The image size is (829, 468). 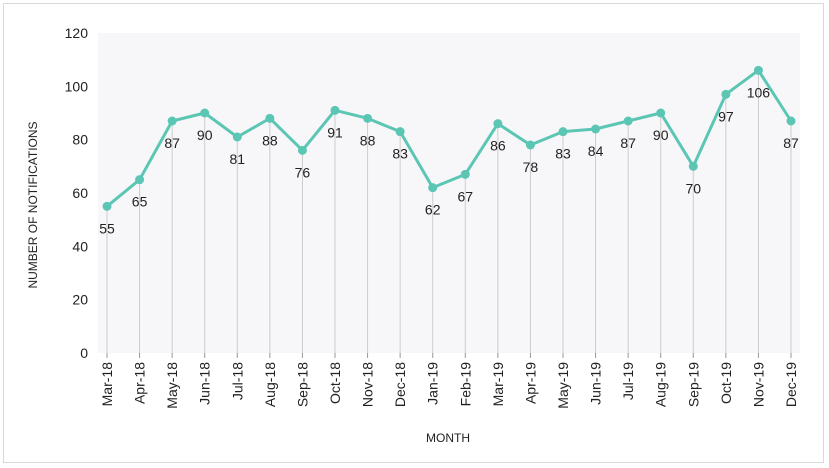 What do you see at coordinates (433, 383) in the screenshot?
I see `x-tick-label: Jan-19` at bounding box center [433, 383].